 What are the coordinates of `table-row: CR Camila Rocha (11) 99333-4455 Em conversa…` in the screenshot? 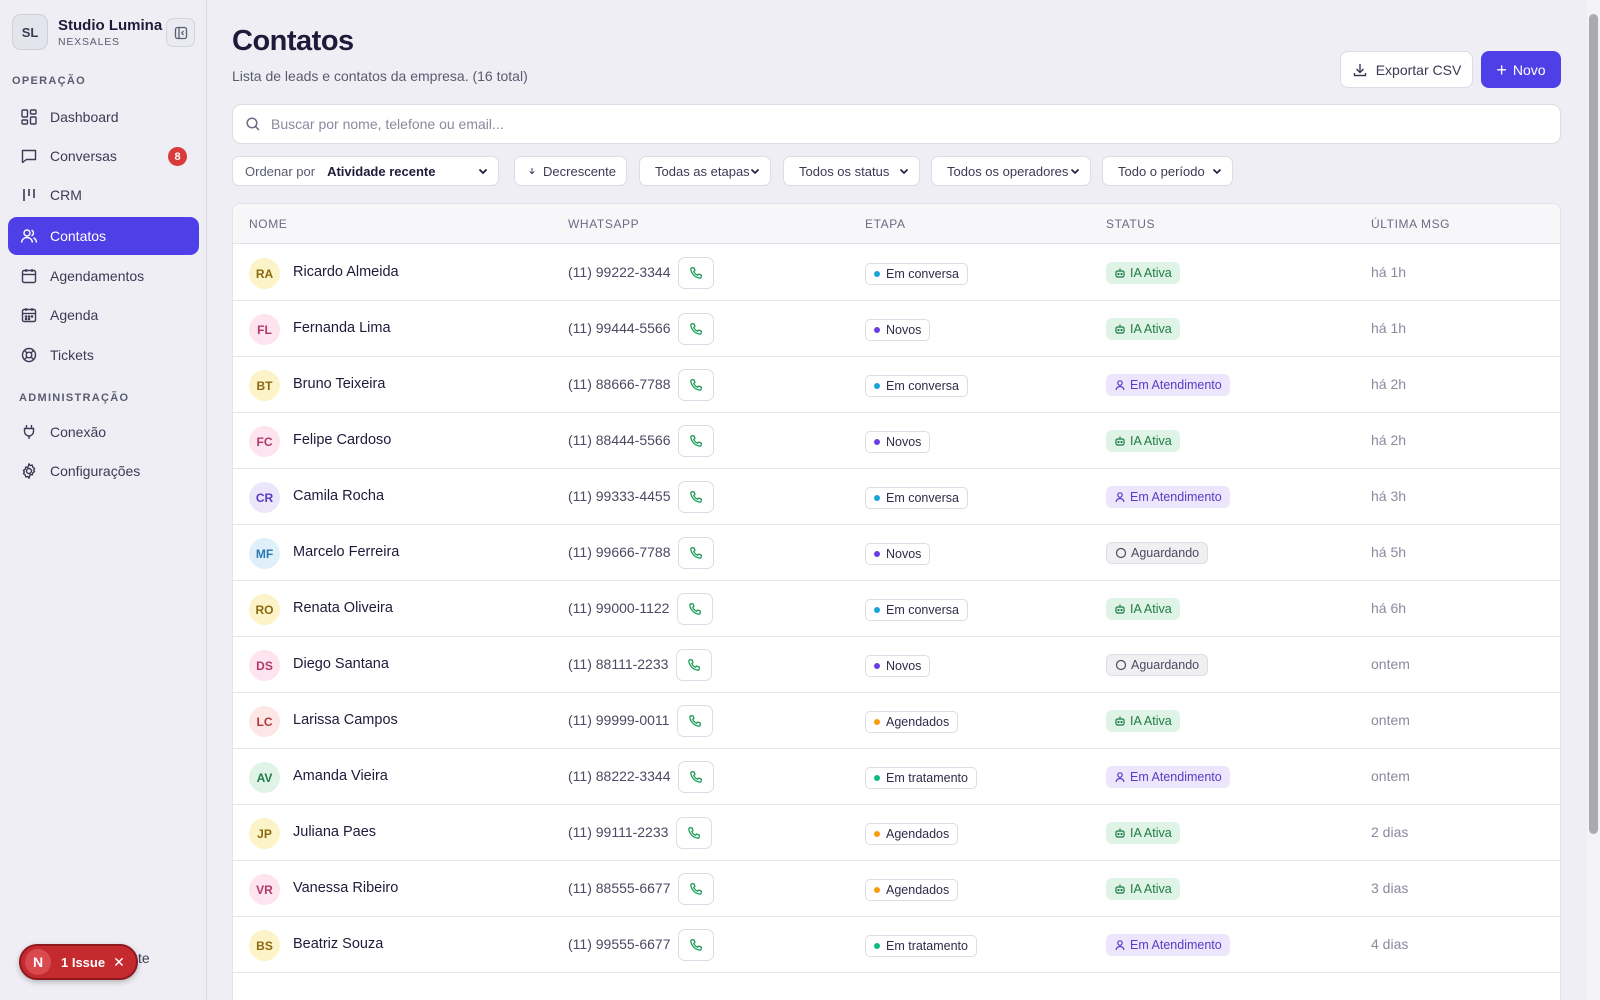 It's located at (896, 496).